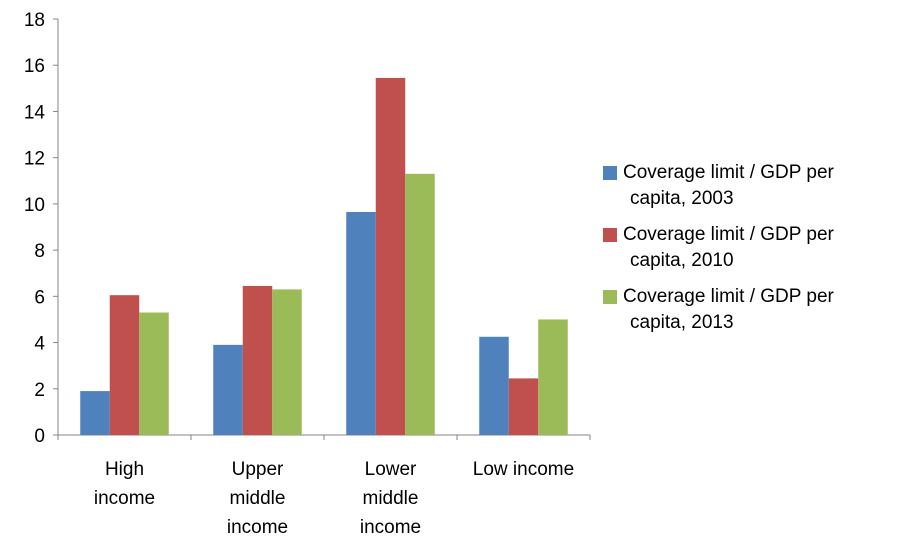 The height and width of the screenshot is (548, 922). Describe the element at coordinates (39, 251) in the screenshot. I see `y-tick-label: 8` at that location.